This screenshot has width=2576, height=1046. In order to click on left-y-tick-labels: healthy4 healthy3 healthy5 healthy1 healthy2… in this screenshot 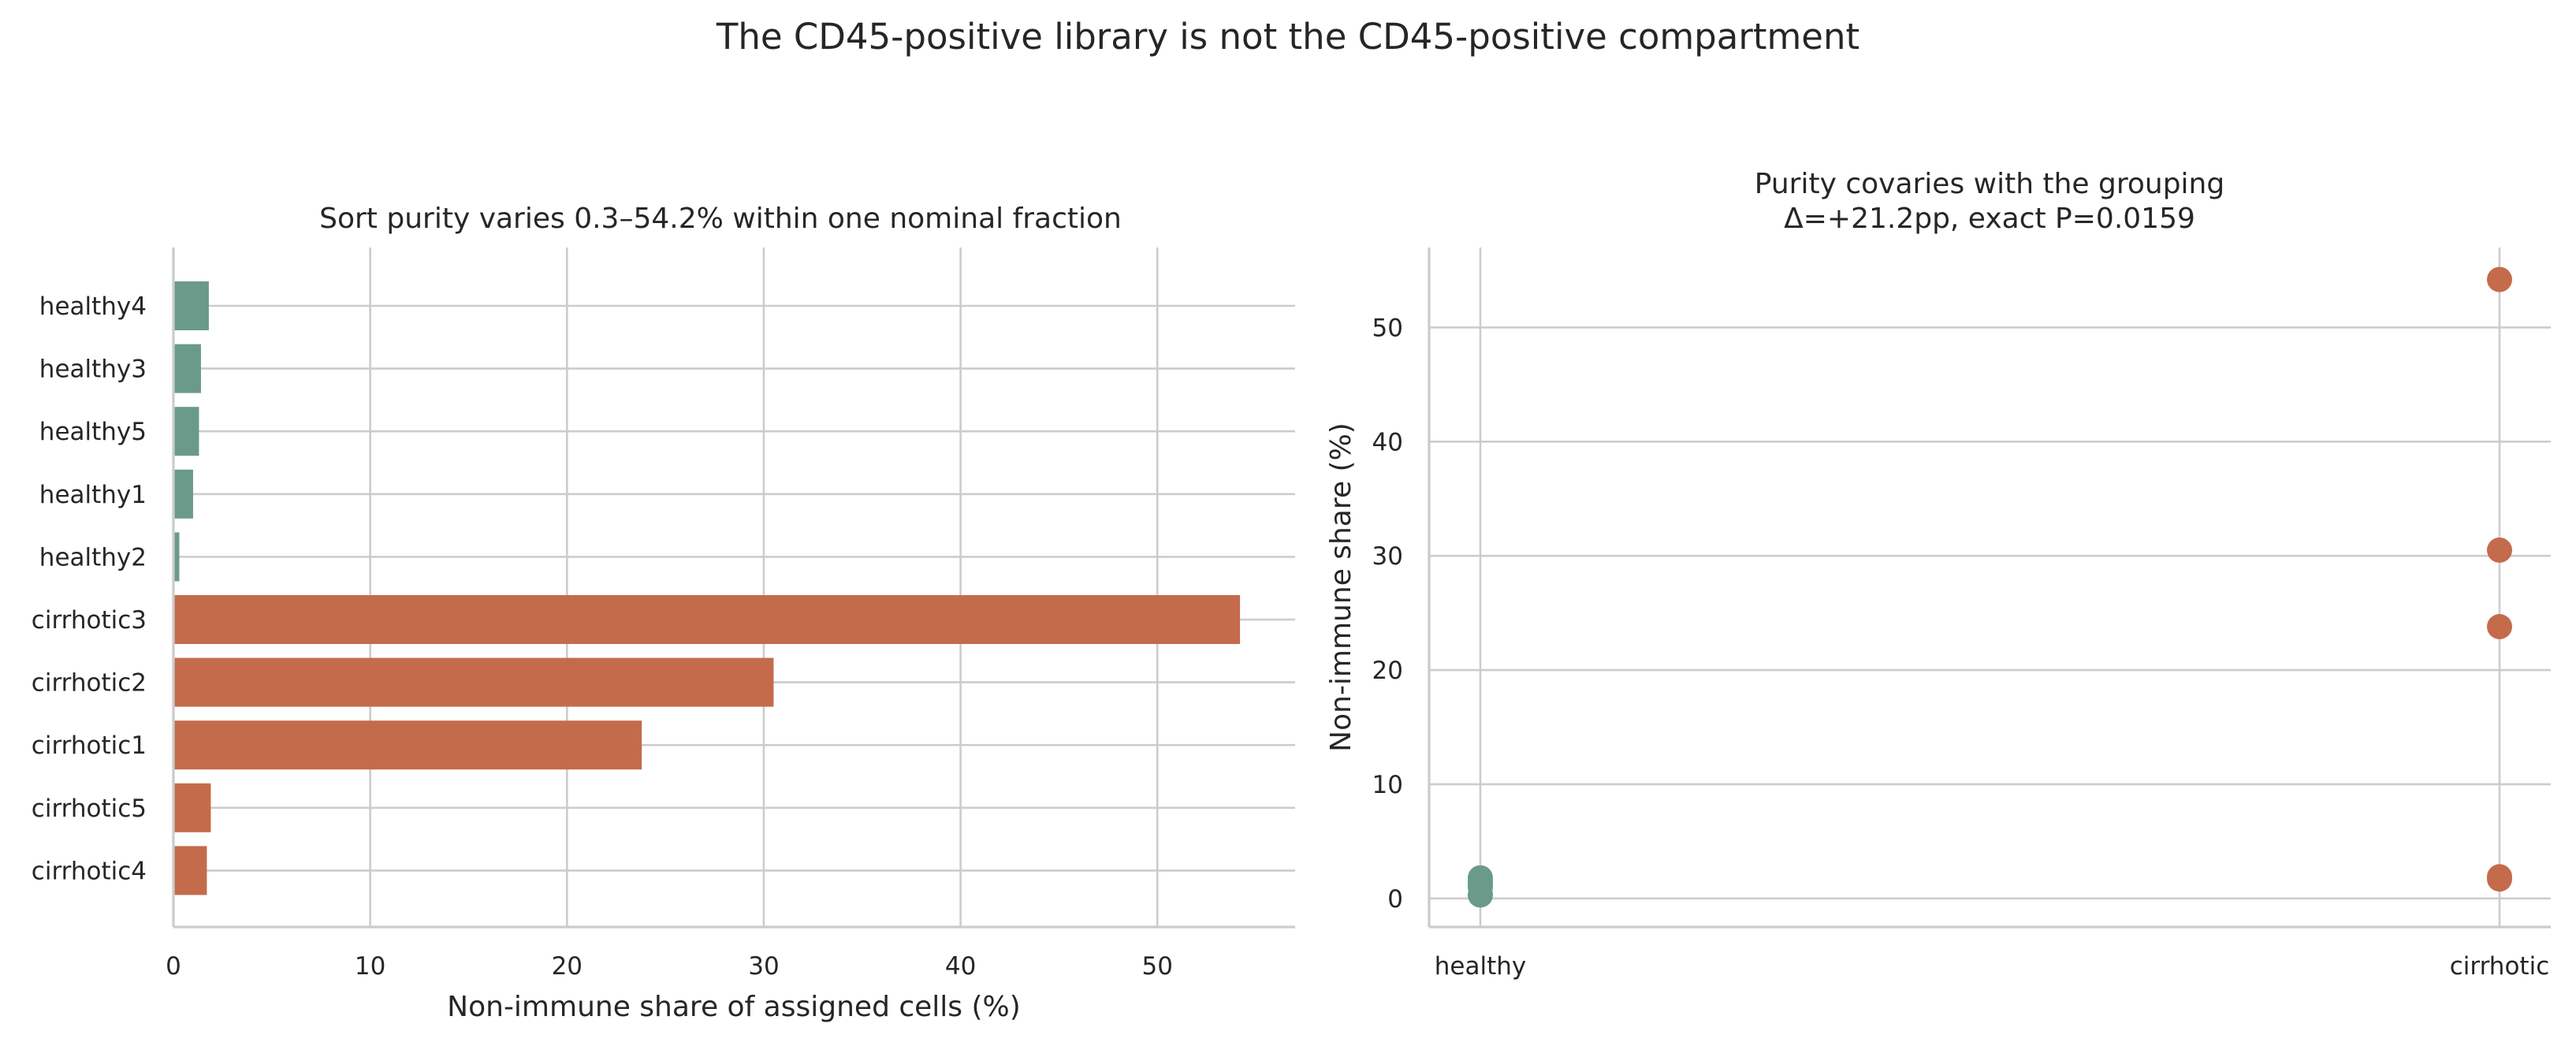, I will do `click(89, 588)`.